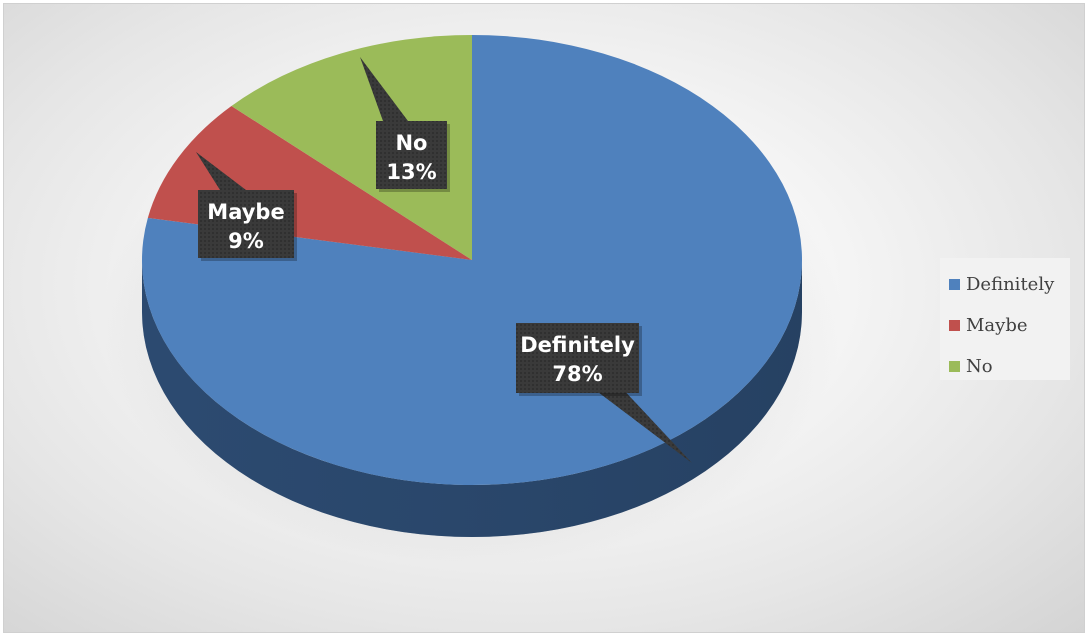  What do you see at coordinates (246, 241) in the screenshot?
I see `data-label-value: 9%` at bounding box center [246, 241].